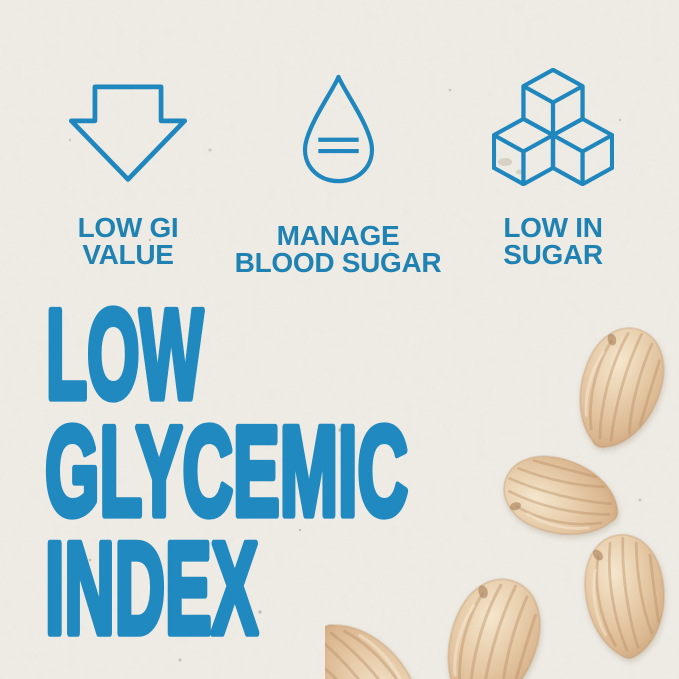 The image size is (679, 679). I want to click on feature-low-in-sugar: LOW IN SUGAR, so click(553, 164).